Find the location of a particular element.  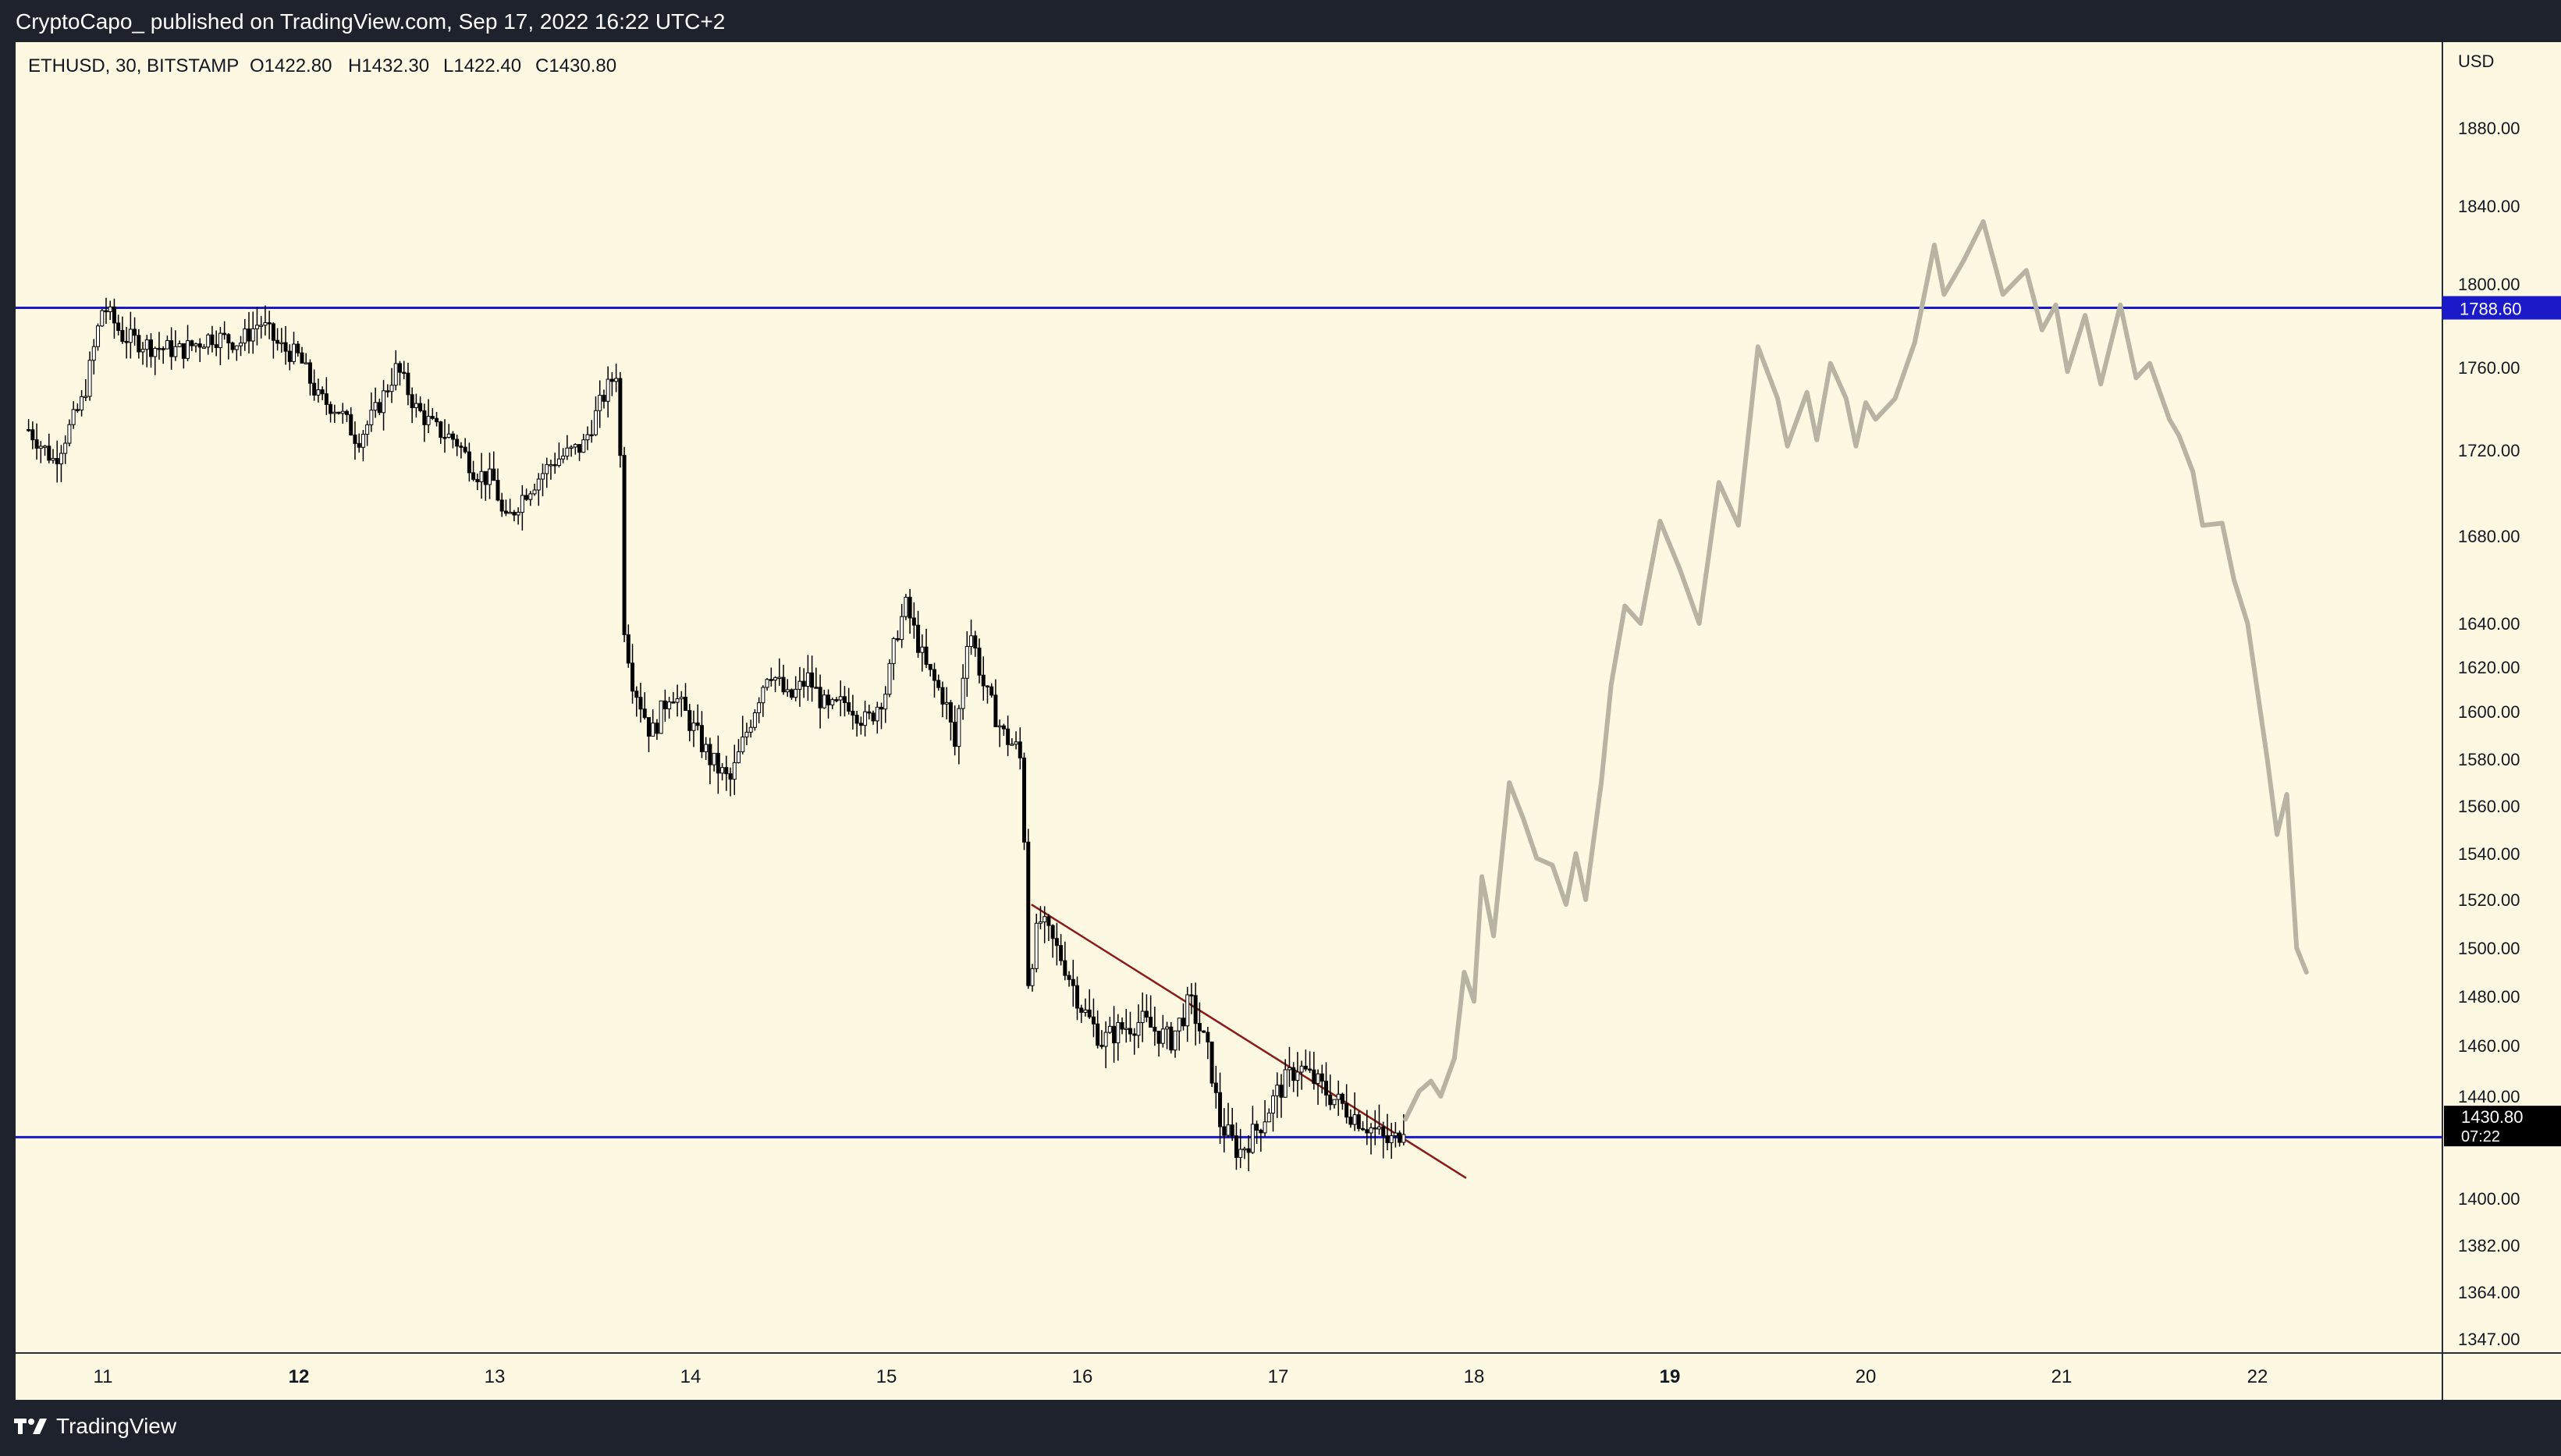

y-tick-label: 1580.00 is located at coordinates (2489, 760).